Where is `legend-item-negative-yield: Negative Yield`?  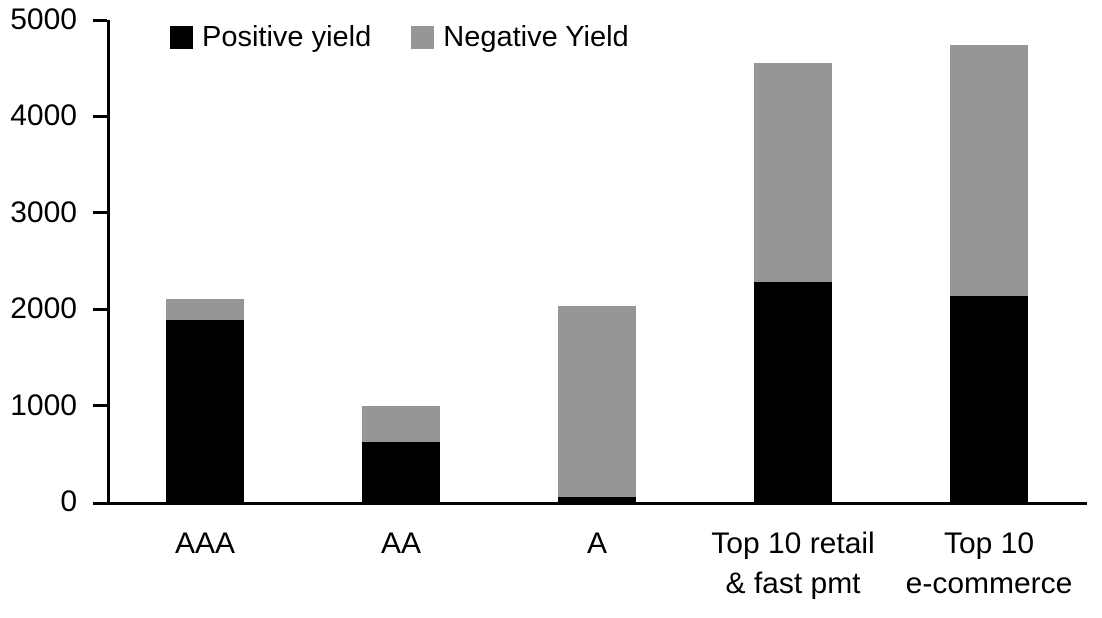 legend-item-negative-yield: Negative Yield is located at coordinates (520, 37).